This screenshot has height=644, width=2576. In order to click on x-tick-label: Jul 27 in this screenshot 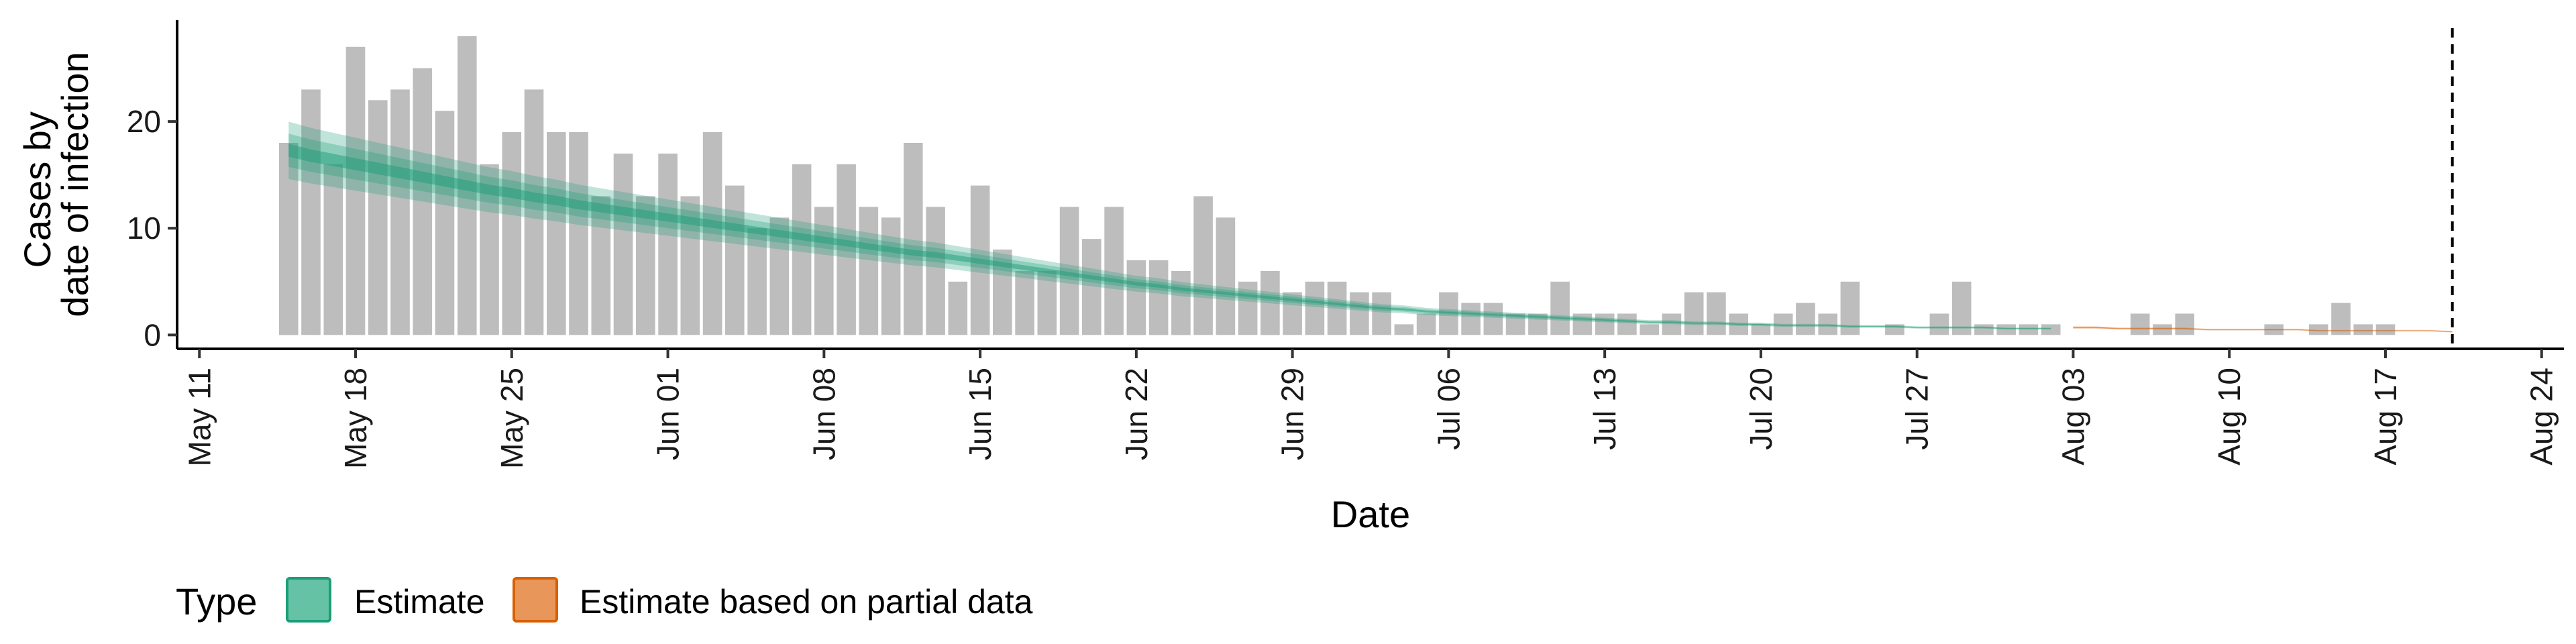, I will do `click(1917, 409)`.